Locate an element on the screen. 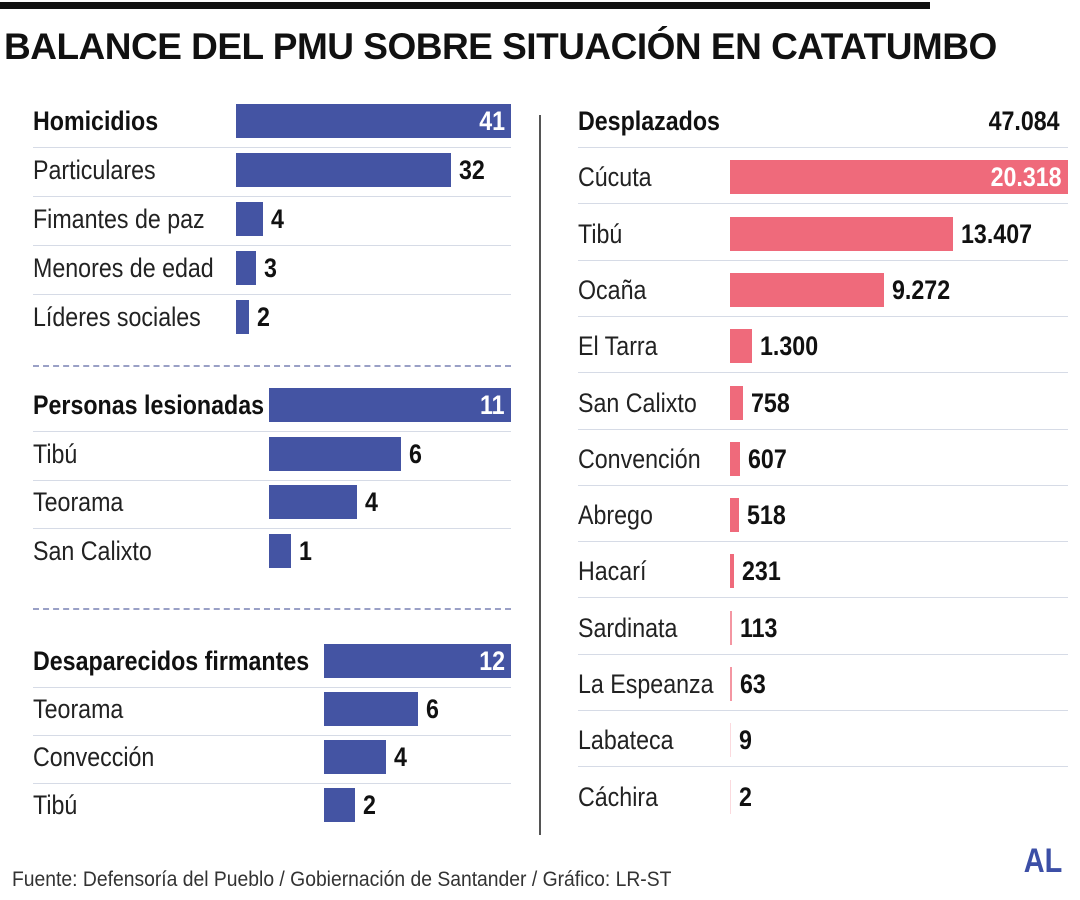 This screenshot has height=900, width=1080. total-value-label: 11 is located at coordinates (492, 405).